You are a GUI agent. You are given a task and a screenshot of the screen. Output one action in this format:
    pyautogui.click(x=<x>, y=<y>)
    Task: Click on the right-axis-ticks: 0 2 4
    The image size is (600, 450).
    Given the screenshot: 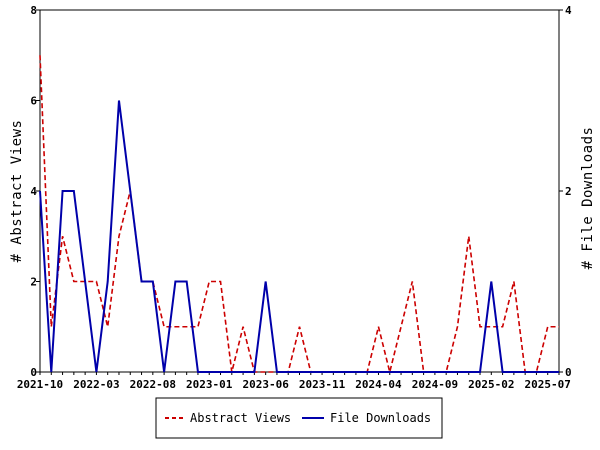 What is the action you would take?
    pyautogui.click(x=565, y=191)
    